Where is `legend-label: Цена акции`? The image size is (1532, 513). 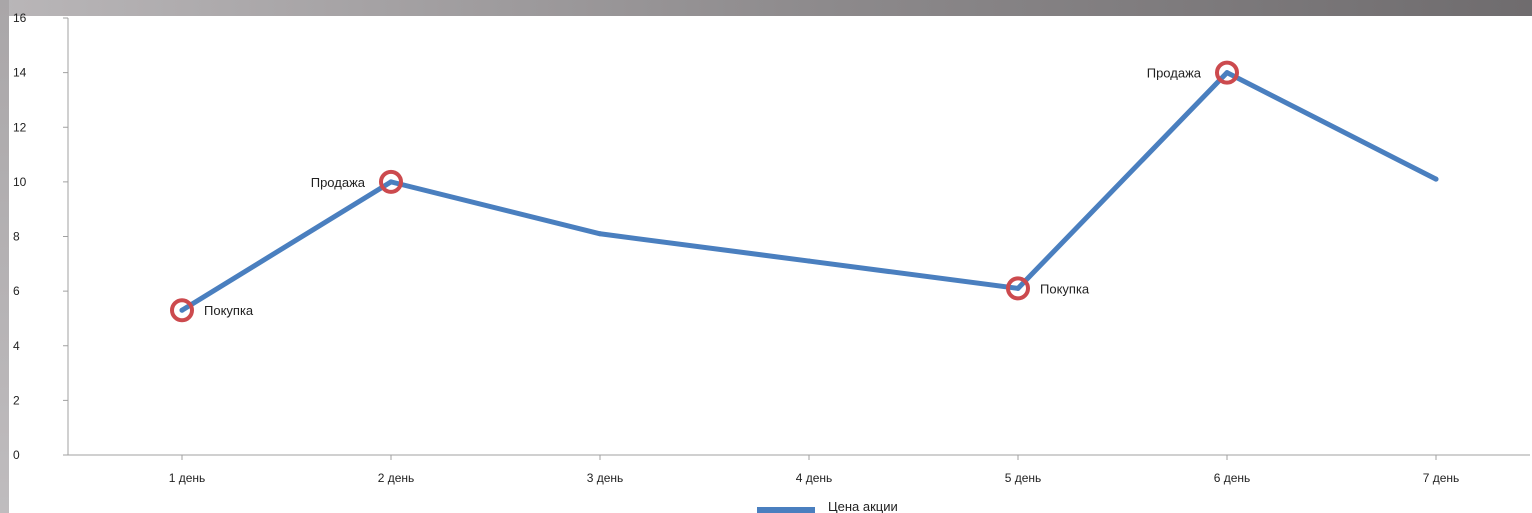 legend-label: Цена акции is located at coordinates (863, 506).